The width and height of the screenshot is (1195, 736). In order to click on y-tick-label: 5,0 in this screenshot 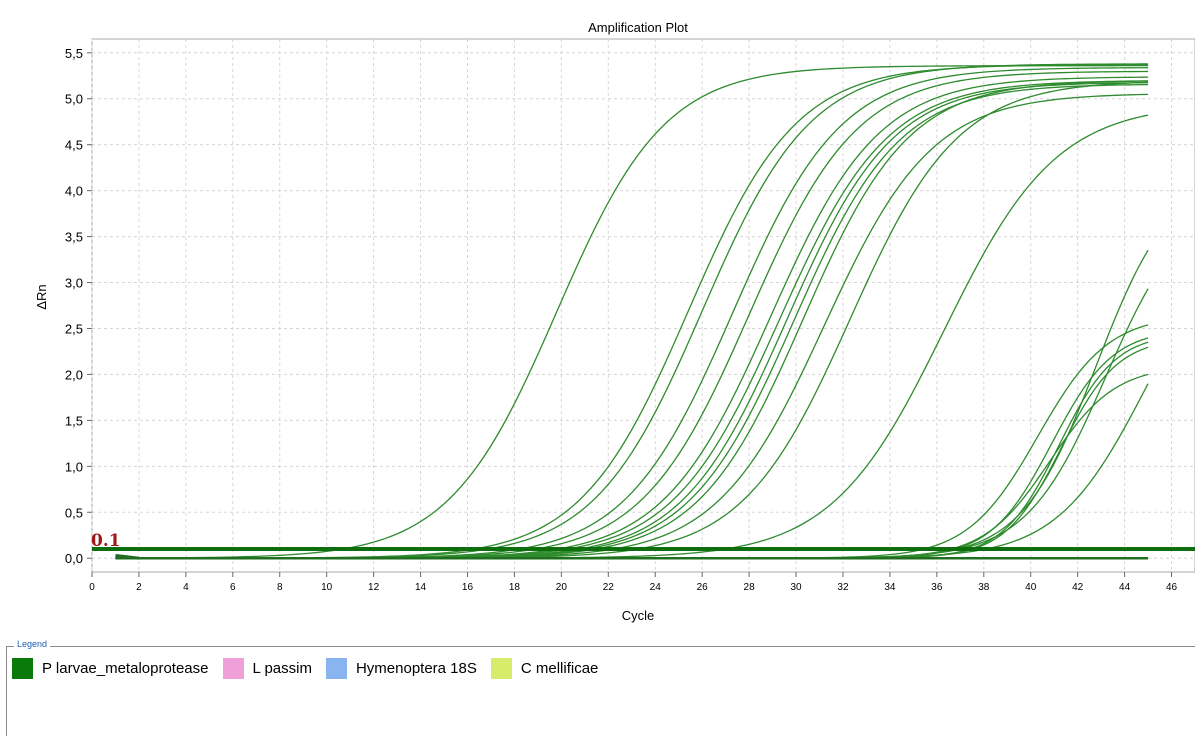, I will do `click(74, 99)`.